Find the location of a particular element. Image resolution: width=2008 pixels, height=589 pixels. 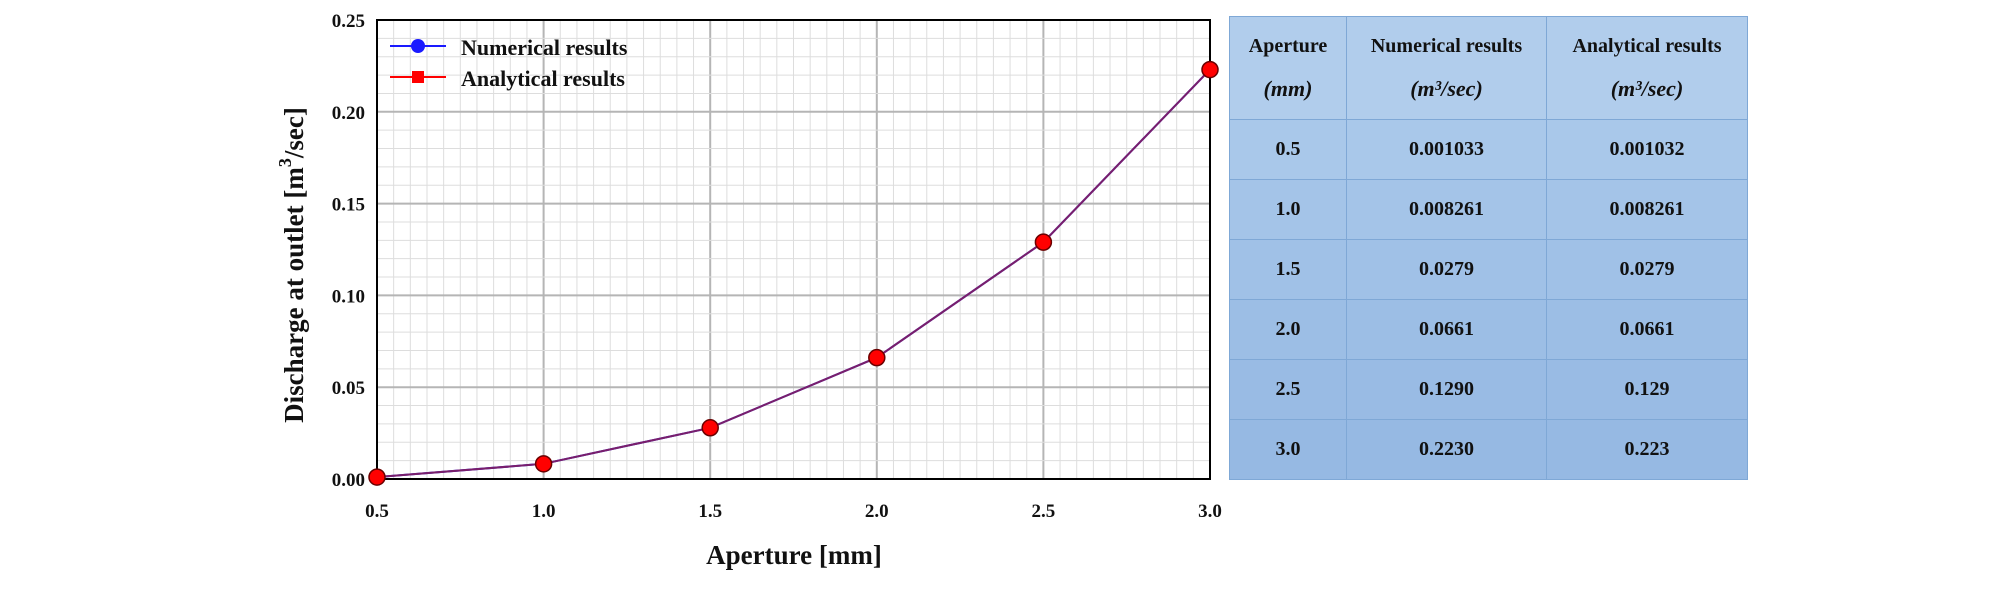

cell-aperture: 3.0 is located at coordinates (1288, 449).